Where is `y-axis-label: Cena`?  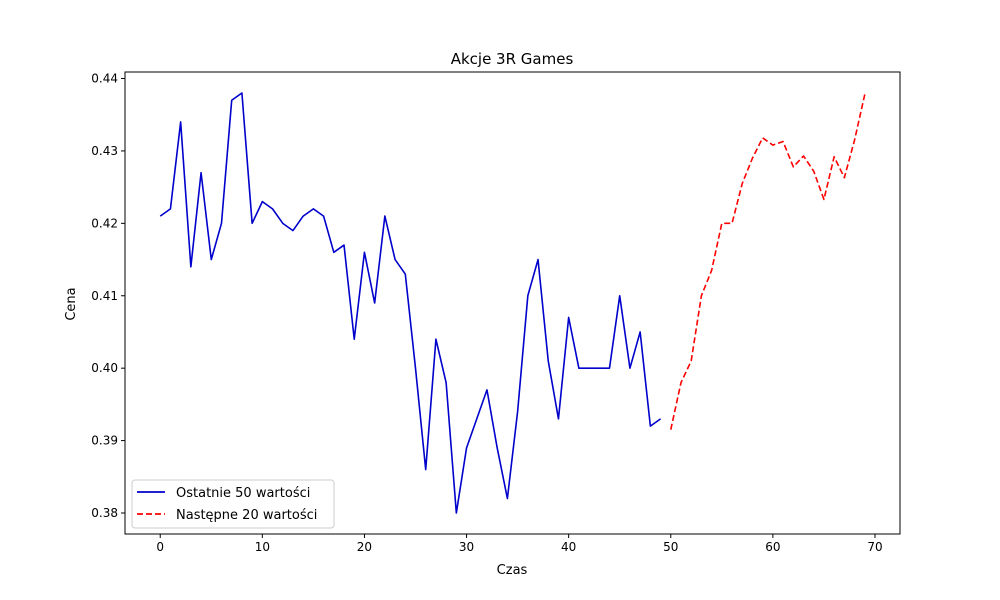
y-axis-label: Cena is located at coordinates (71, 303).